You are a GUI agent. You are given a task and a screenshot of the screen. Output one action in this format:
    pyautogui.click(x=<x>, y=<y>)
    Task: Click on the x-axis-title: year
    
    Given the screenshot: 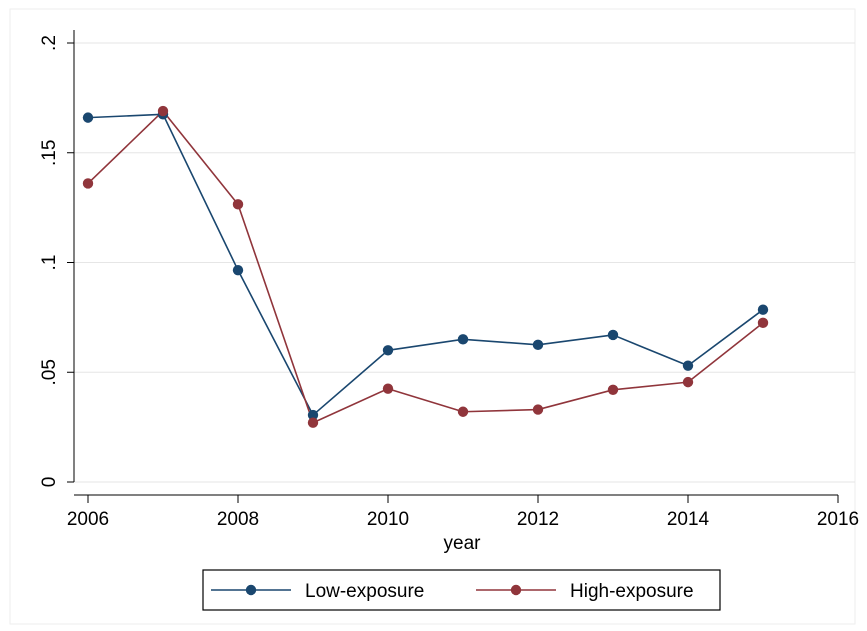 What is the action you would take?
    pyautogui.click(x=463, y=543)
    